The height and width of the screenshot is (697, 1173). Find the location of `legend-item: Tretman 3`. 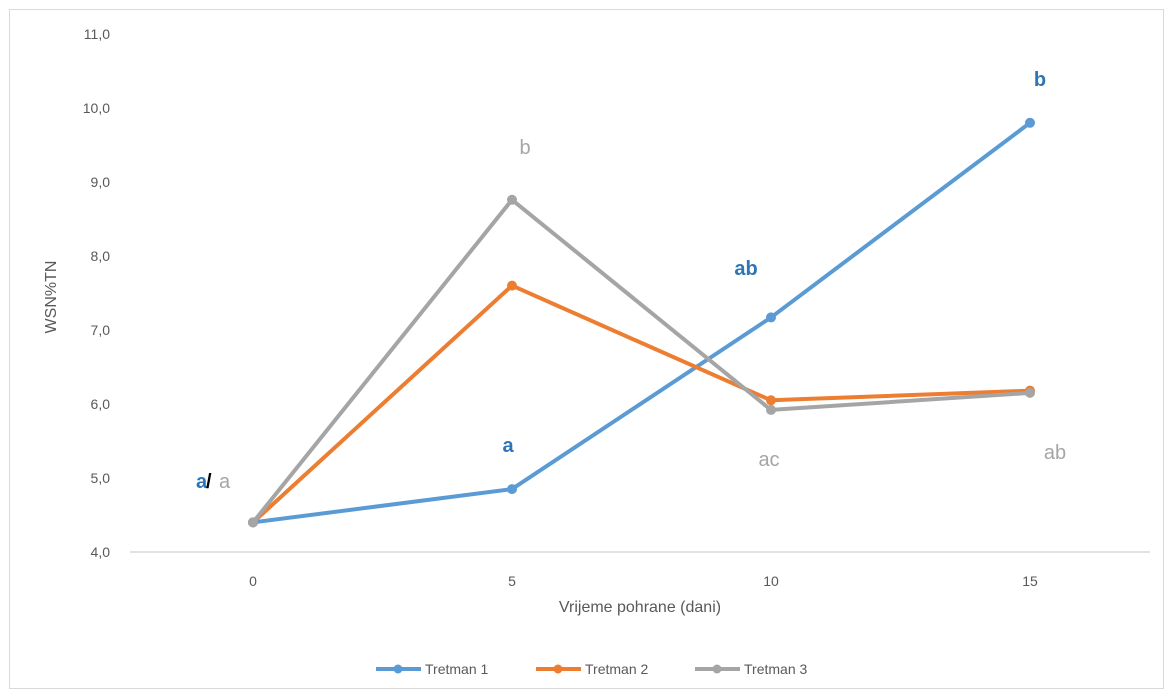

legend-item: Tretman 3 is located at coordinates (751, 669).